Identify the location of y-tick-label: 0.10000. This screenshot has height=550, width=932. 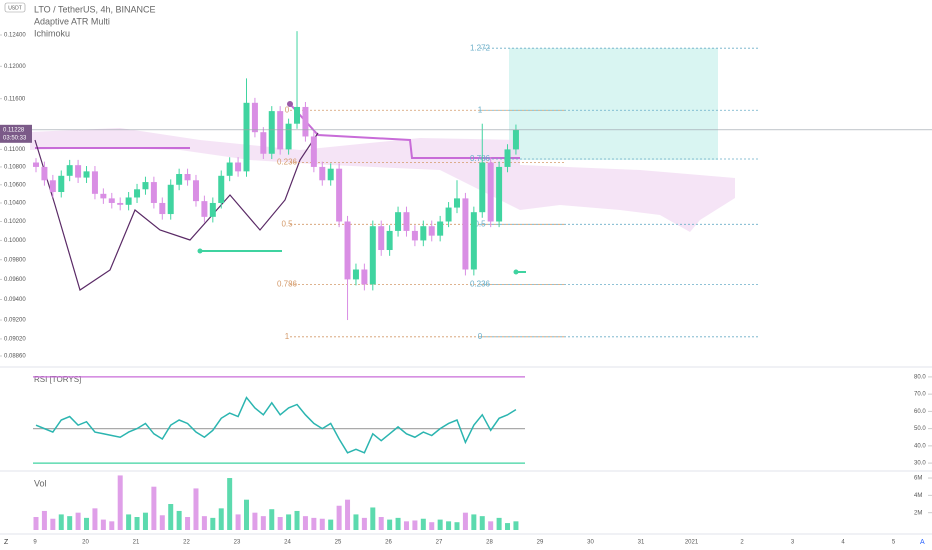
(15, 241).